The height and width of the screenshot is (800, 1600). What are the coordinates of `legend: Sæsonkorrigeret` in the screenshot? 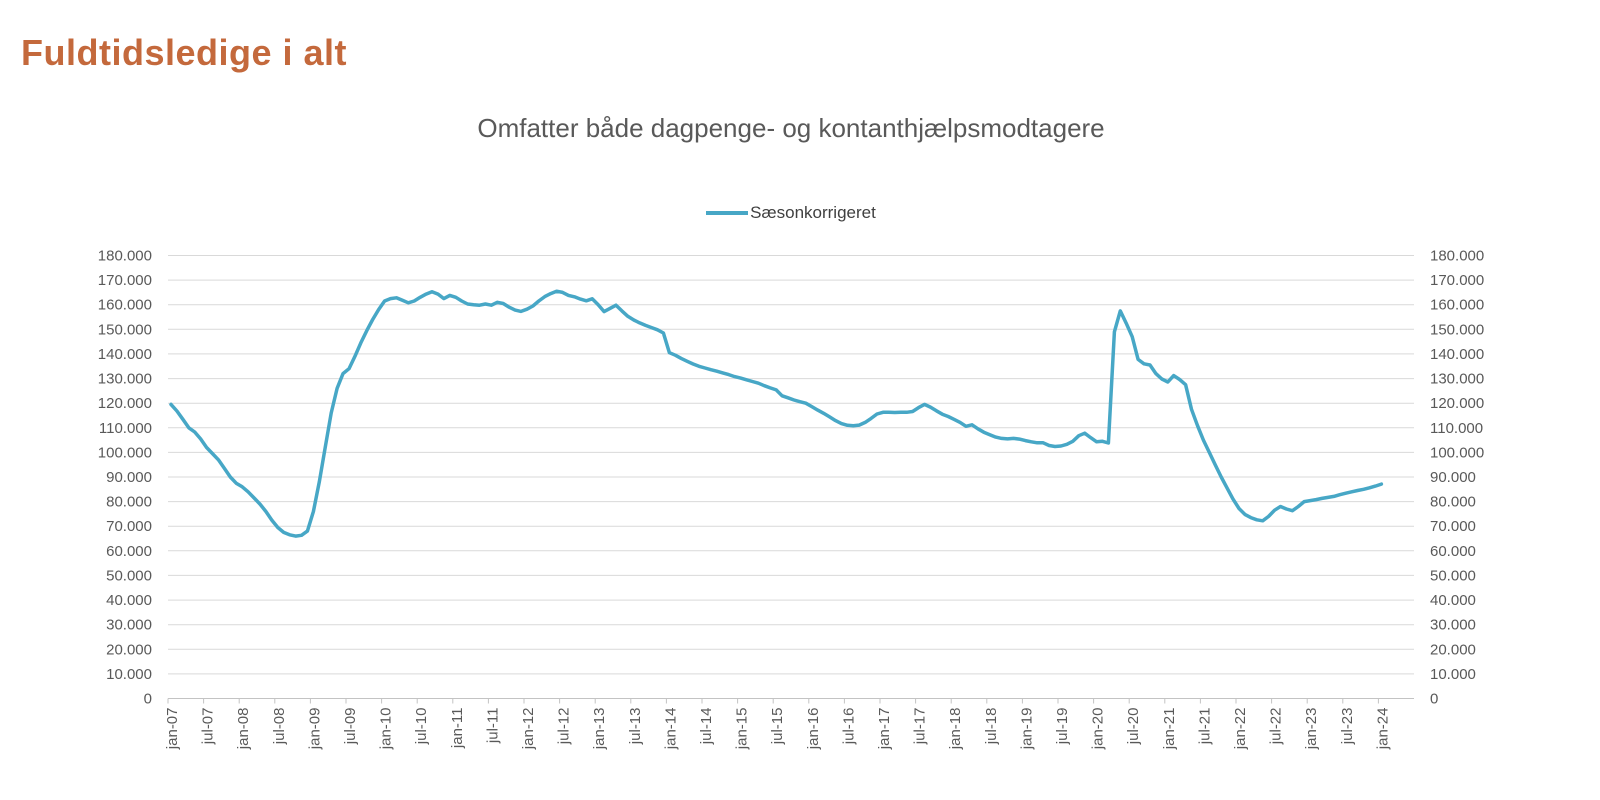 It's located at (791, 213).